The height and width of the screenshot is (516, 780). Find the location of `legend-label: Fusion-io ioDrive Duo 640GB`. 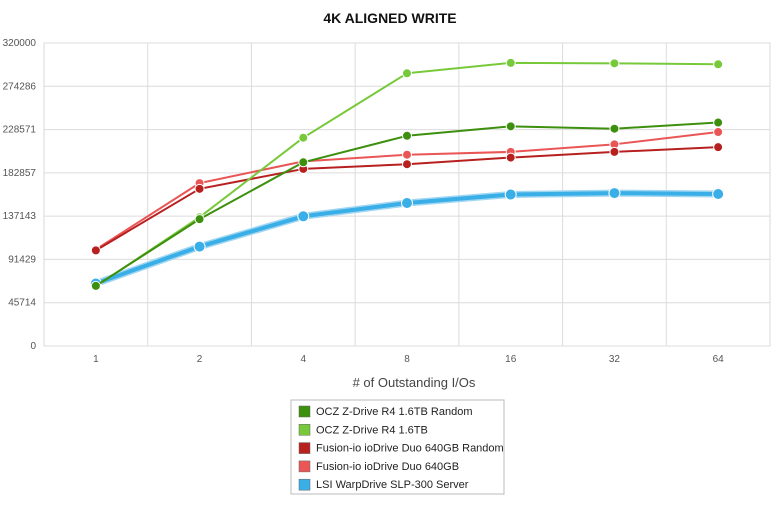

legend-label: Fusion-io ioDrive Duo 640GB is located at coordinates (387, 467).